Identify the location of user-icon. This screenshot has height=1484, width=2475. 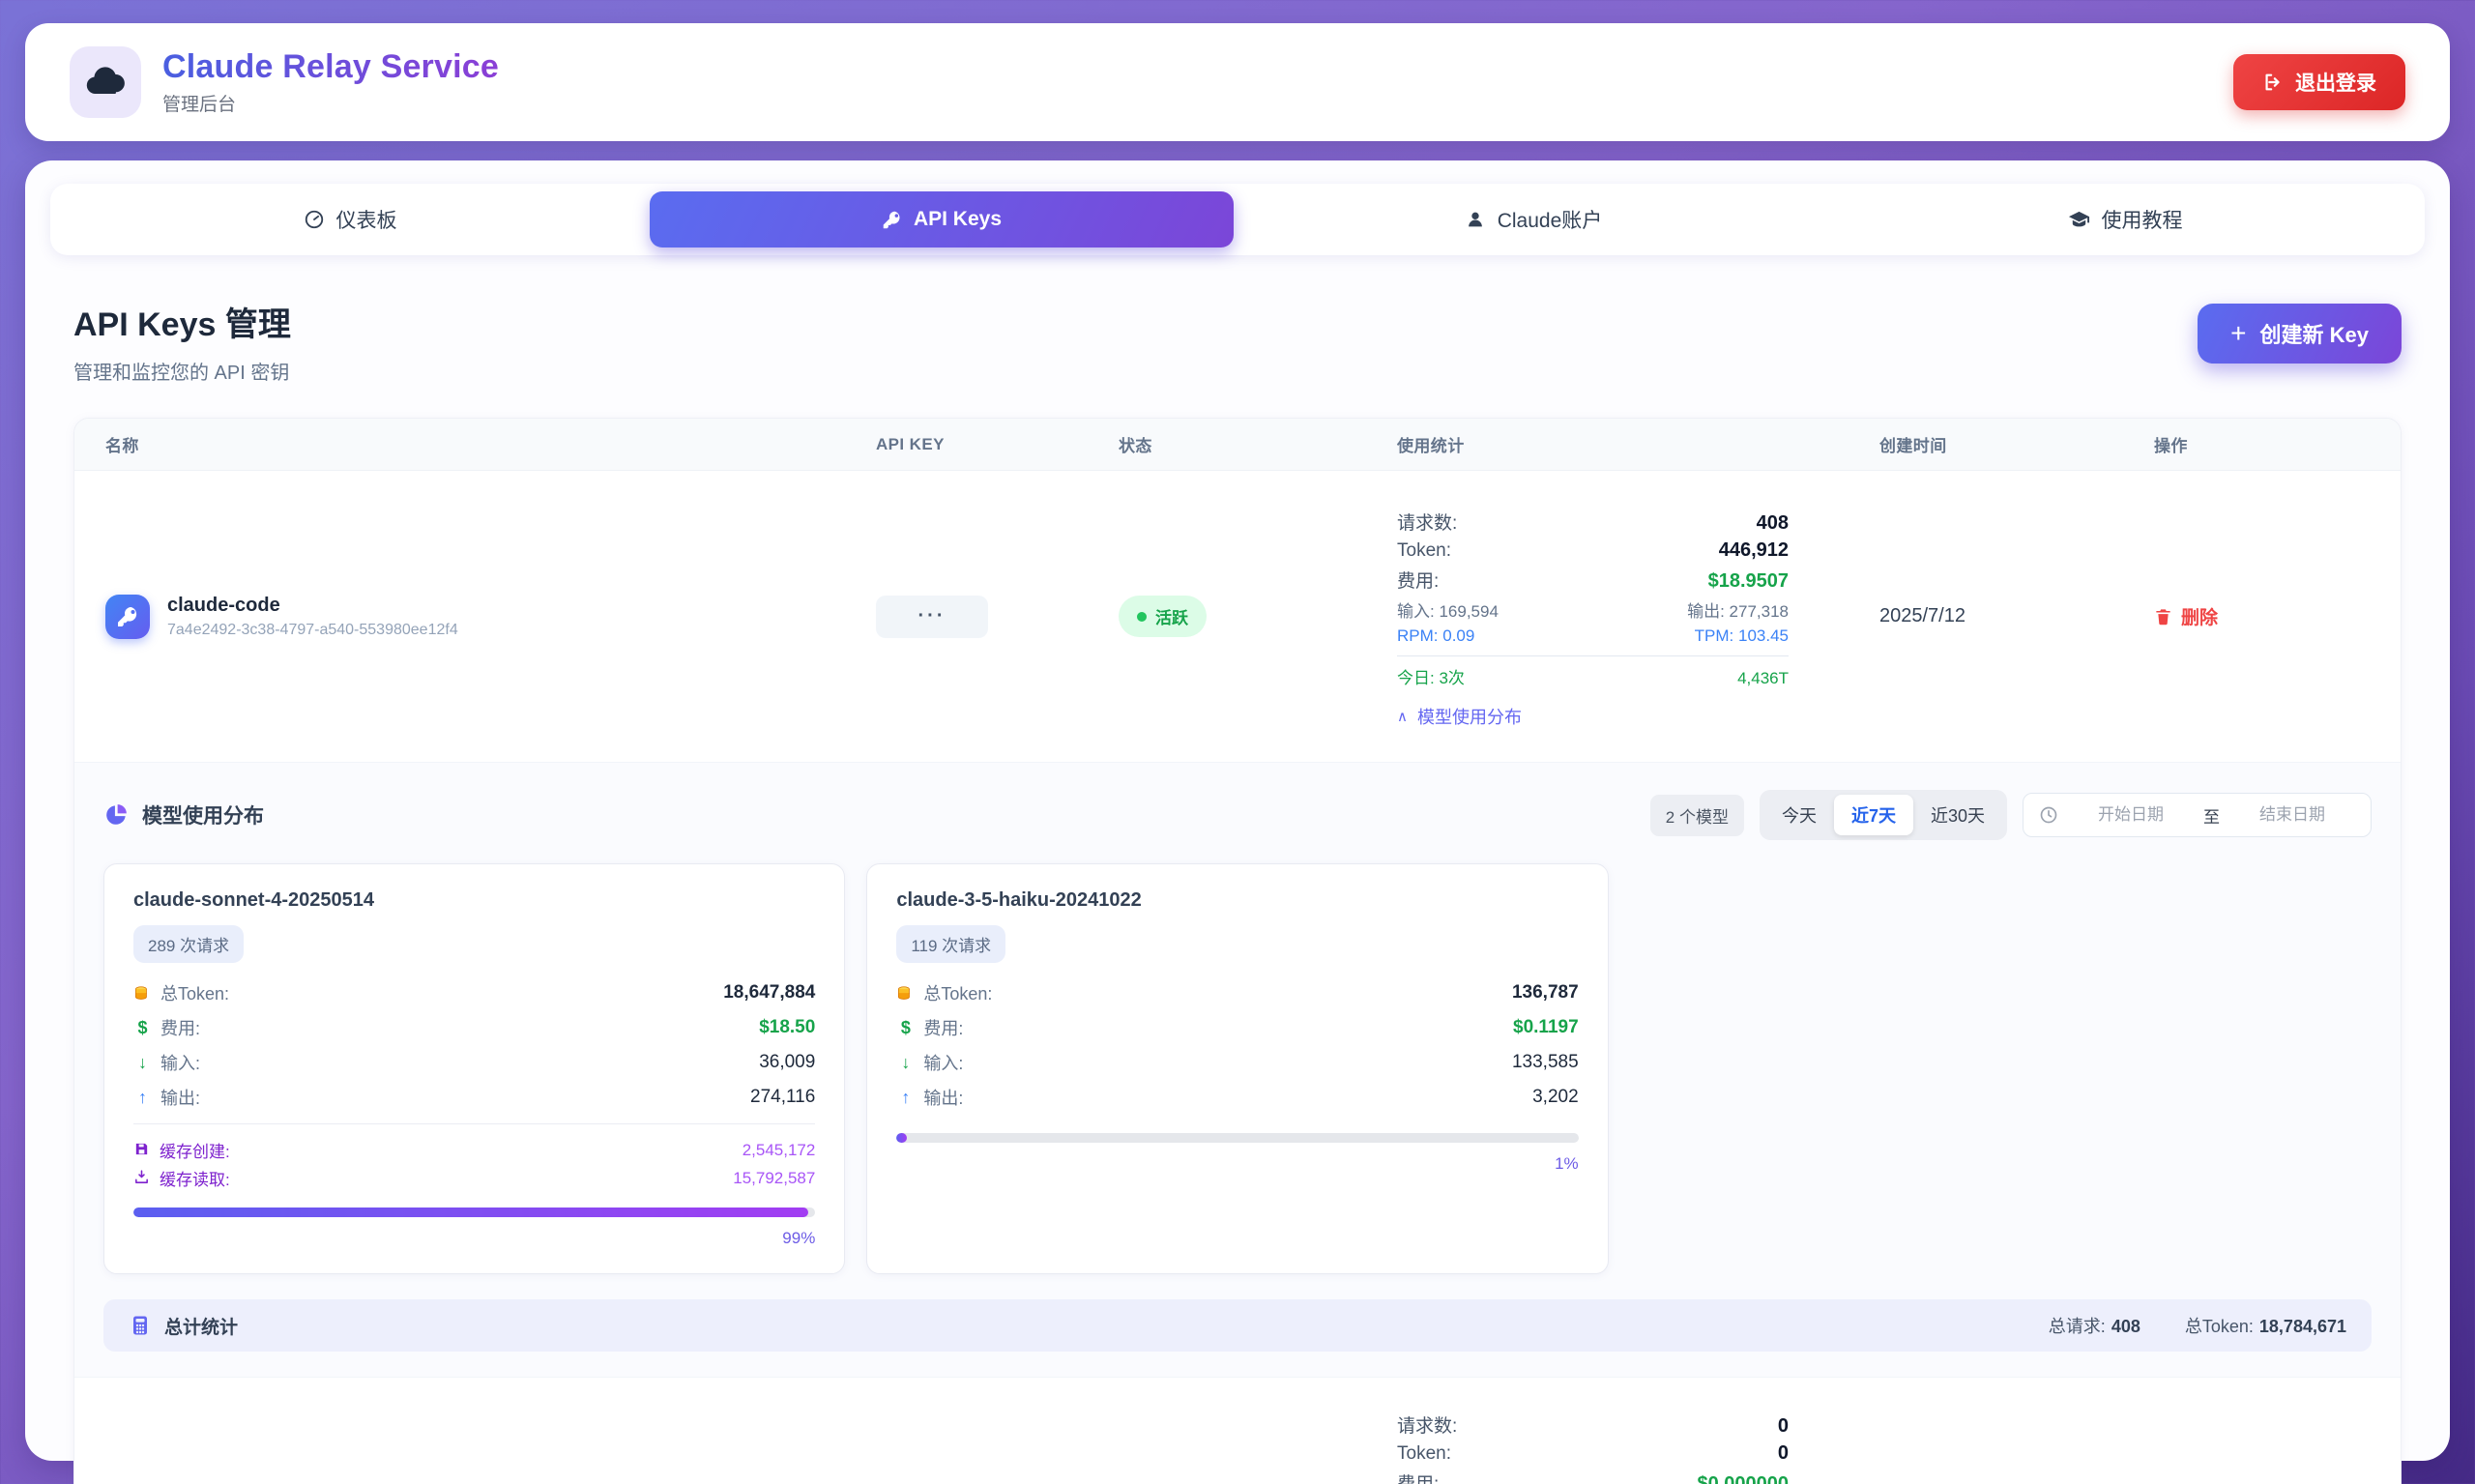
(1475, 219).